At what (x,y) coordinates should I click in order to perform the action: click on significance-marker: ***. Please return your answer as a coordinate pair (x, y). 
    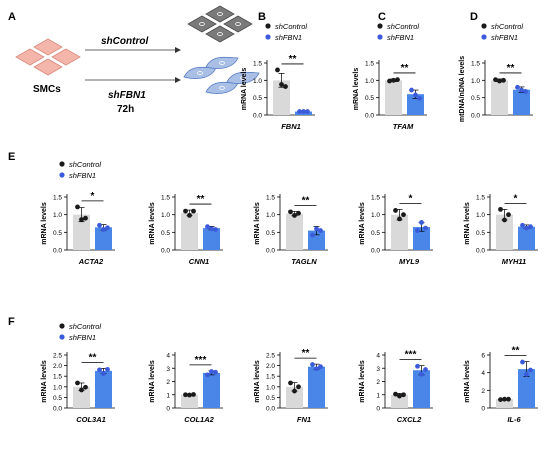
    Looking at the image, I should click on (411, 355).